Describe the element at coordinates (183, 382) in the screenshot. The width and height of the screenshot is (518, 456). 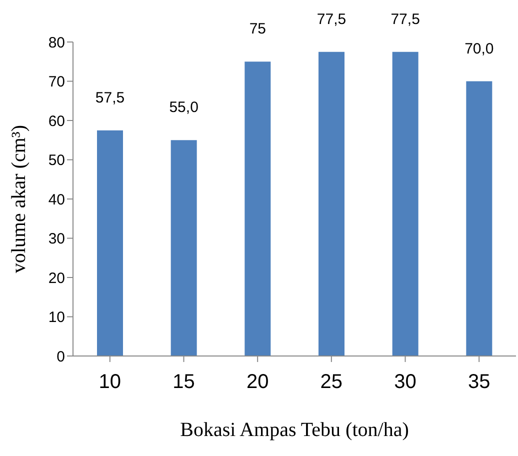
I see `x-tick-label: 15` at that location.